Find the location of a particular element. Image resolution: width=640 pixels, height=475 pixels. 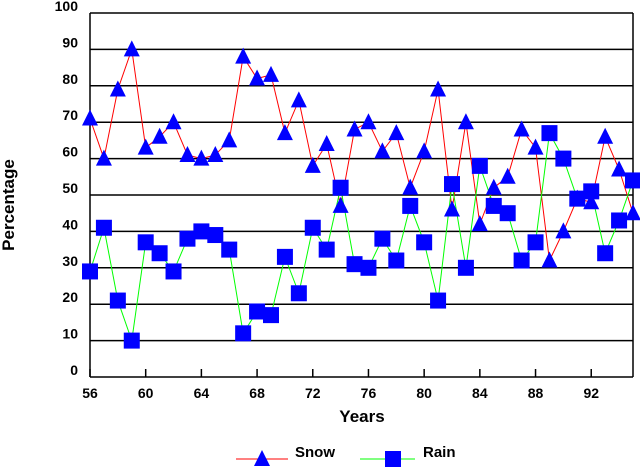

y-tick-label: 70 is located at coordinates (70, 115).